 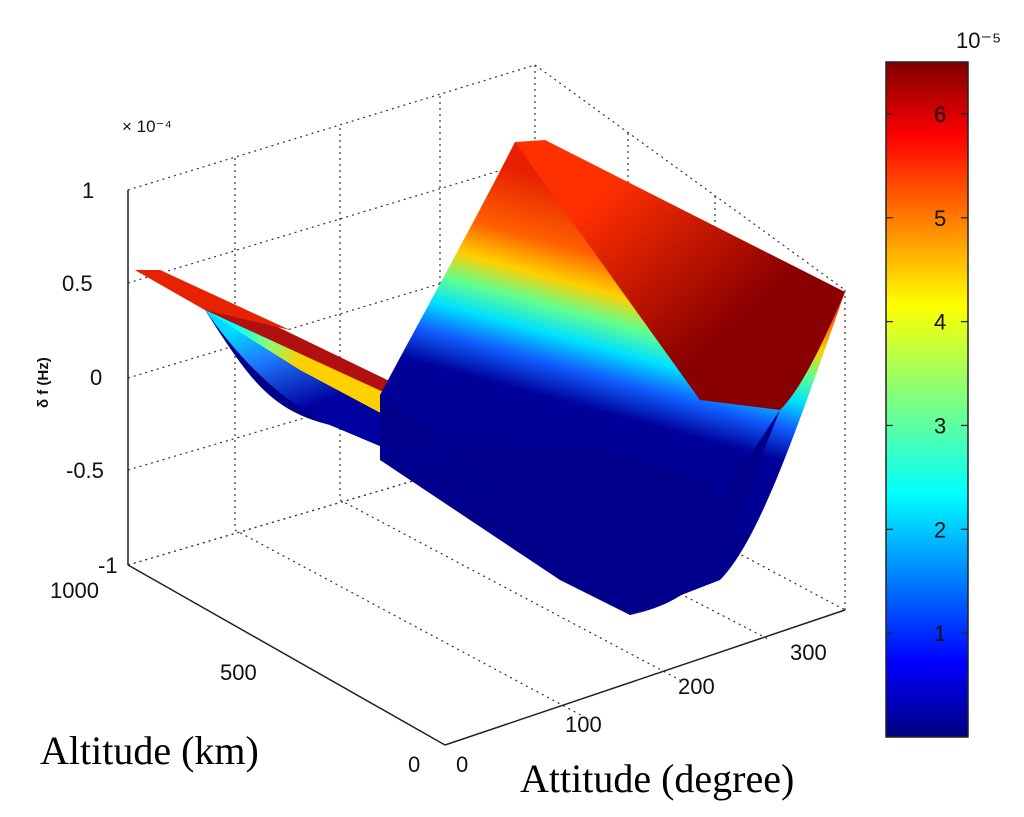 What do you see at coordinates (690, 177) in the screenshot?
I see `grid-back-right-top` at bounding box center [690, 177].